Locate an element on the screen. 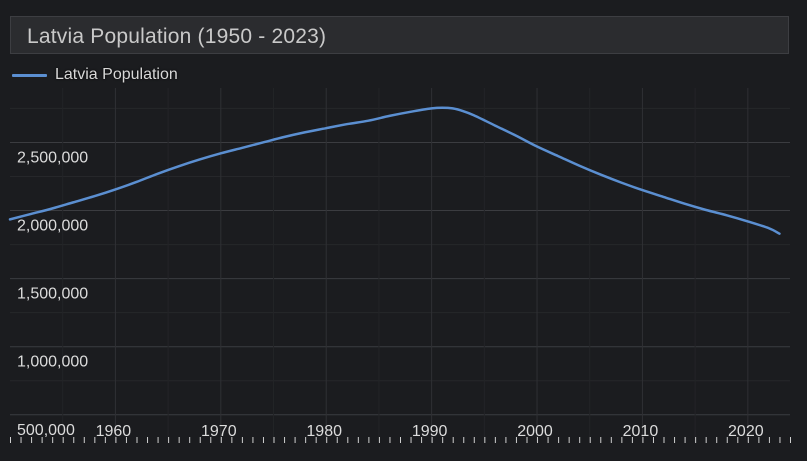  x-axis-labels: 1960 1970 1980 1990 2000 2010 2020 is located at coordinates (430, 431).